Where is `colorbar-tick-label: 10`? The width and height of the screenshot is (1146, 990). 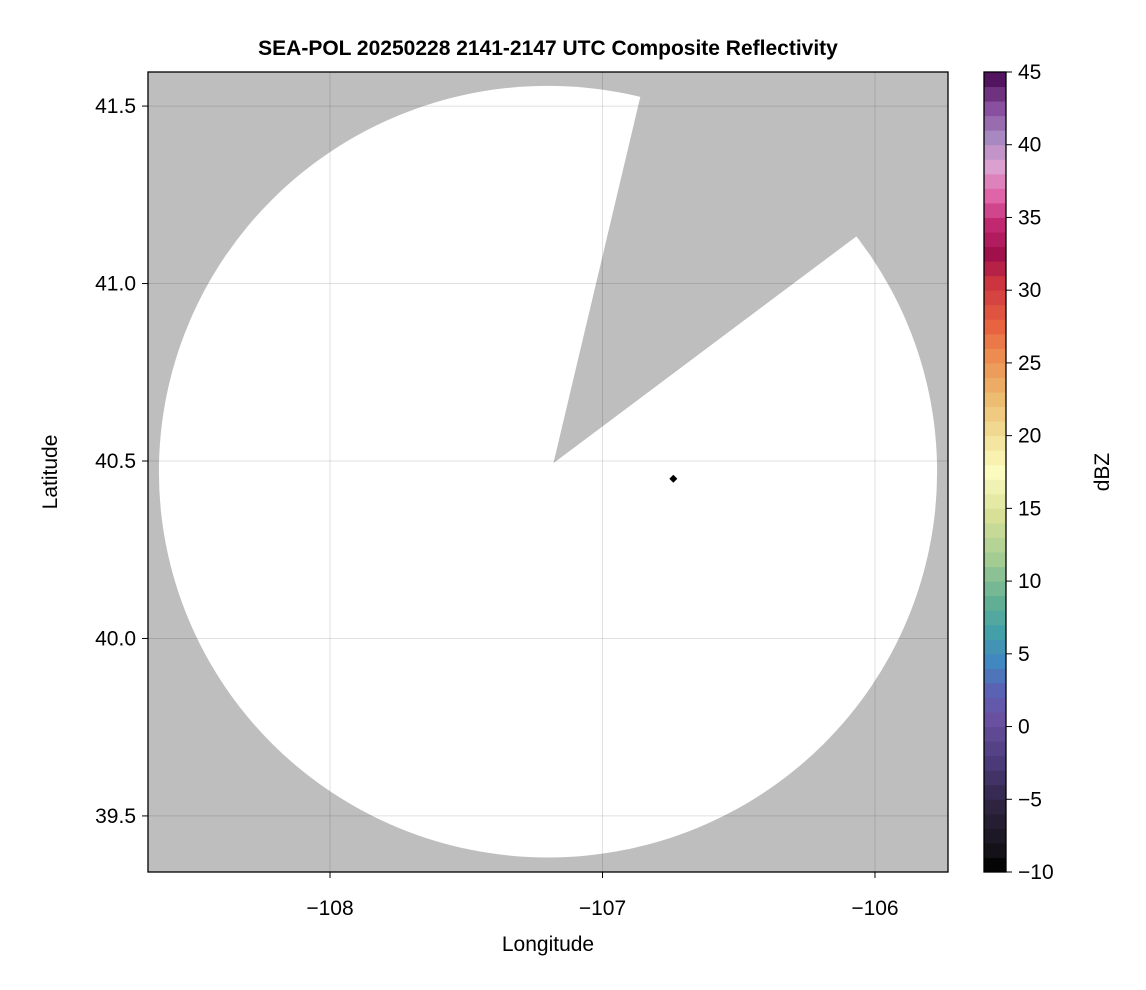 colorbar-tick-label: 10 is located at coordinates (1029, 581).